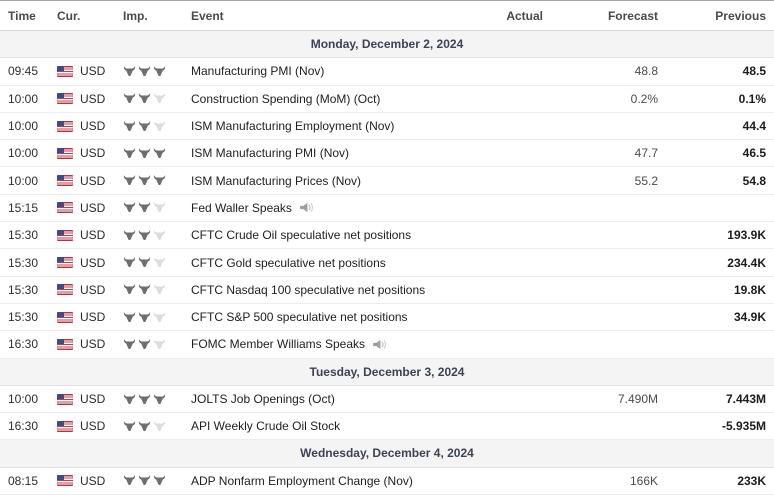 The height and width of the screenshot is (495, 774). I want to click on event-name-cell: ISM Manufacturing Prices (Nov), so click(316, 181).